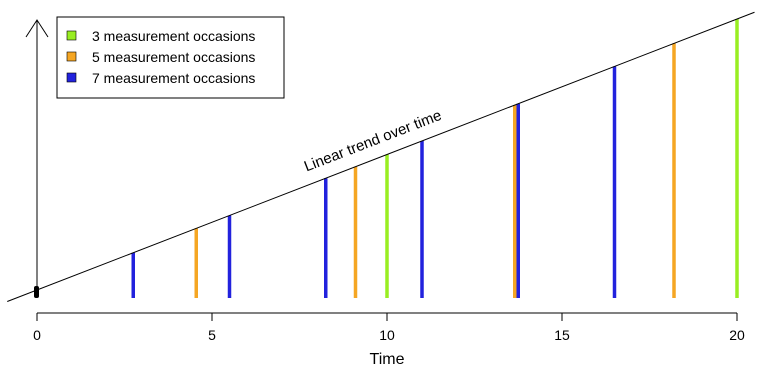 The width and height of the screenshot is (757, 372). I want to click on legend-swatch-5-occasions, so click(71, 56).